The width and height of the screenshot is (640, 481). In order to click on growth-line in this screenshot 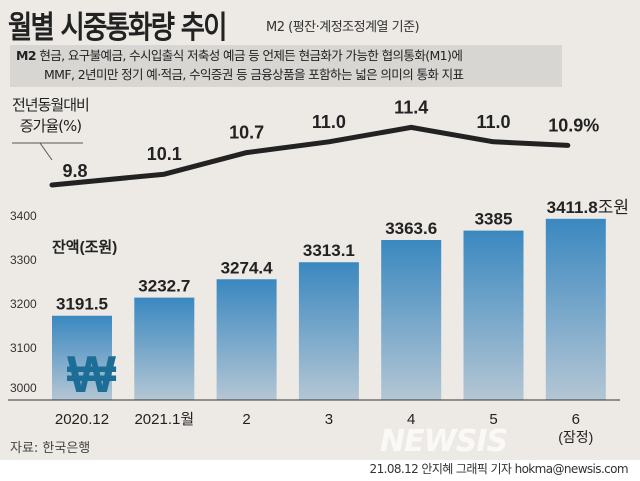, I will do `click(310, 156)`.